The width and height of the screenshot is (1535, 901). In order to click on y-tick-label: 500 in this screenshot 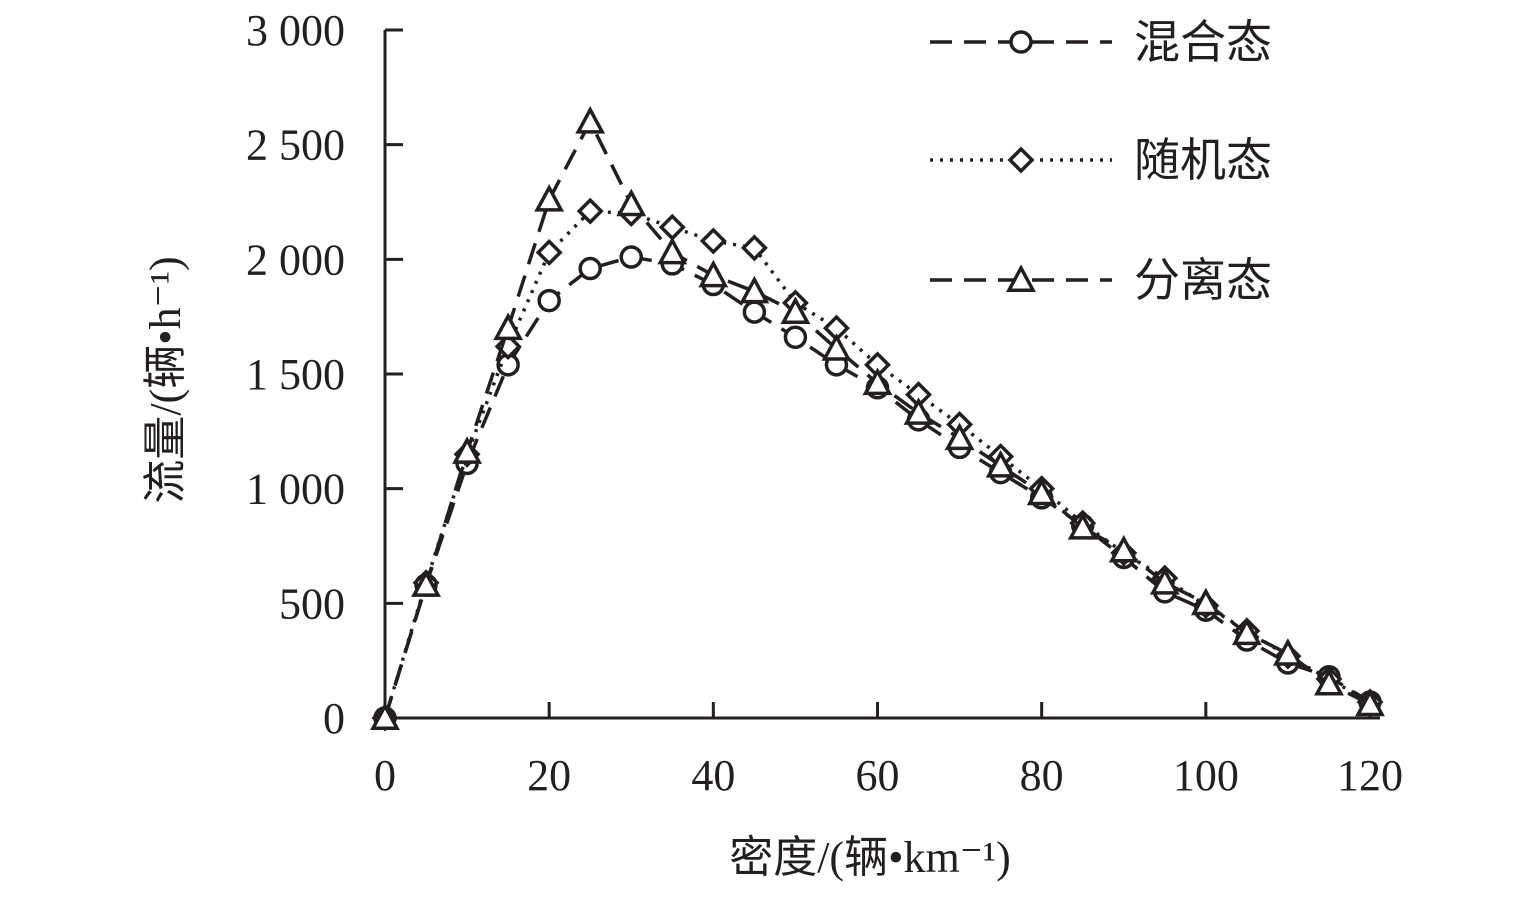, I will do `click(312, 603)`.